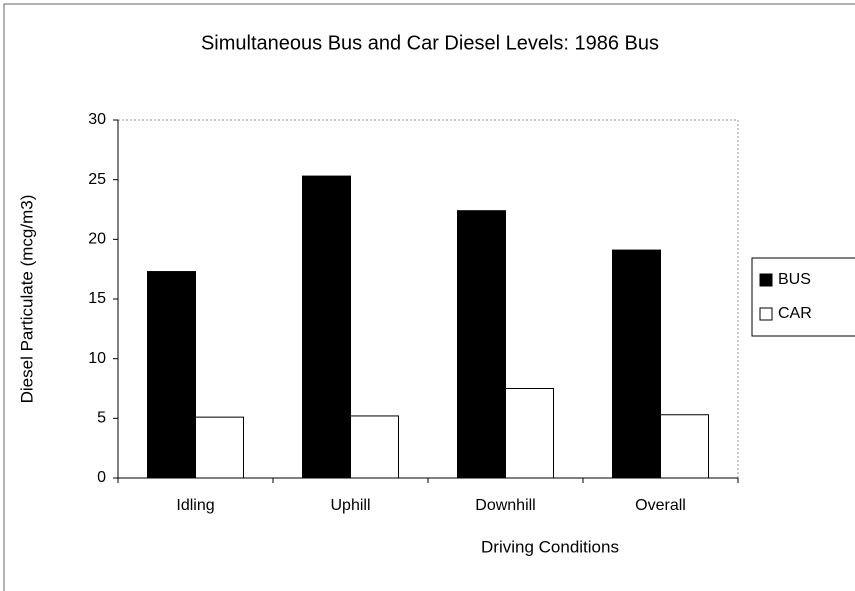 The width and height of the screenshot is (855, 591). I want to click on y-tick-label: 20, so click(97, 239).